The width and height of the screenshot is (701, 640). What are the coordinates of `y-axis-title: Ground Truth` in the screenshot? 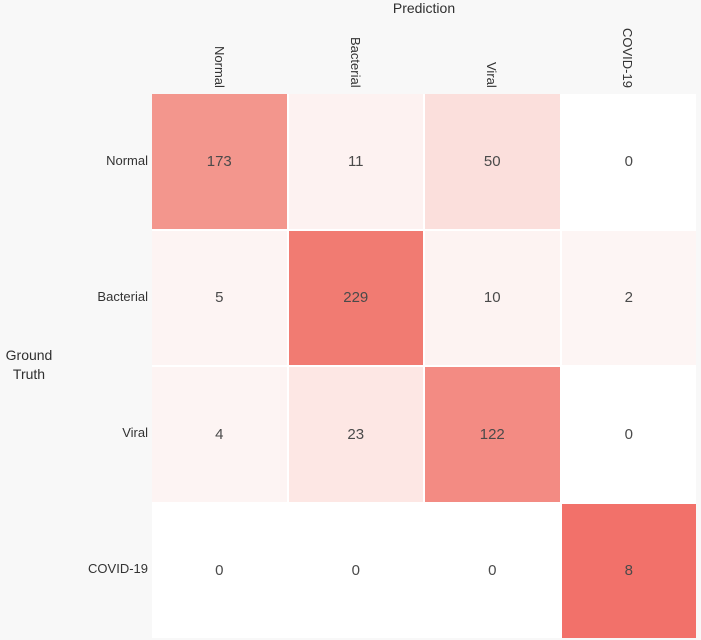 It's located at (29, 364).